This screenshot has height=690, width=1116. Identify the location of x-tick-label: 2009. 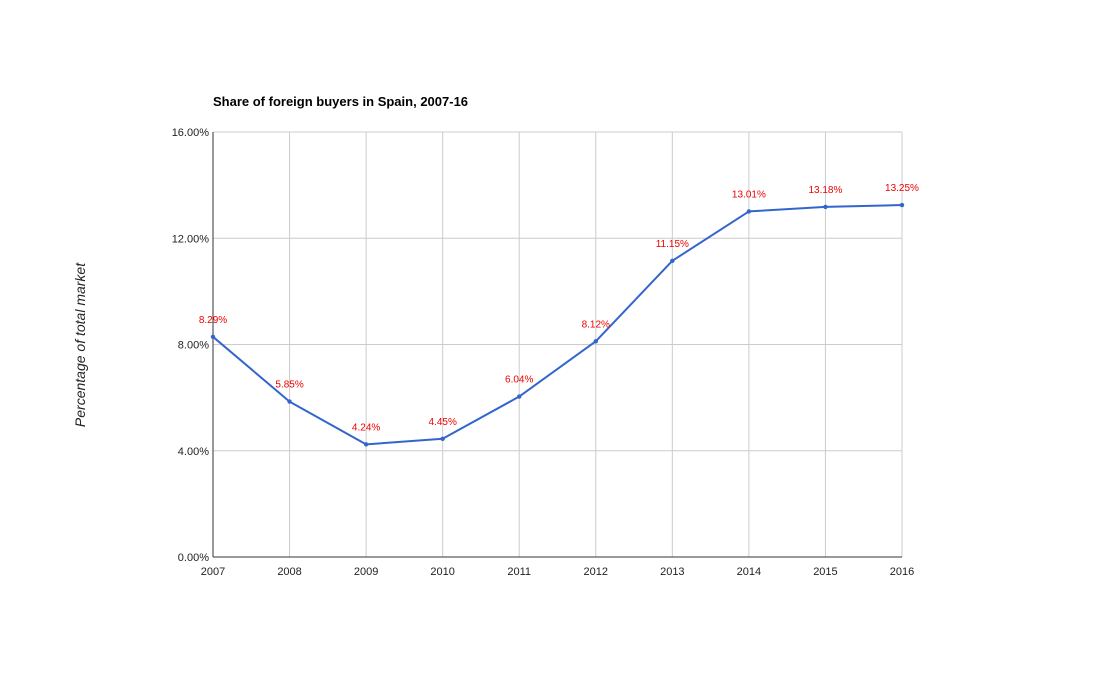
(366, 572).